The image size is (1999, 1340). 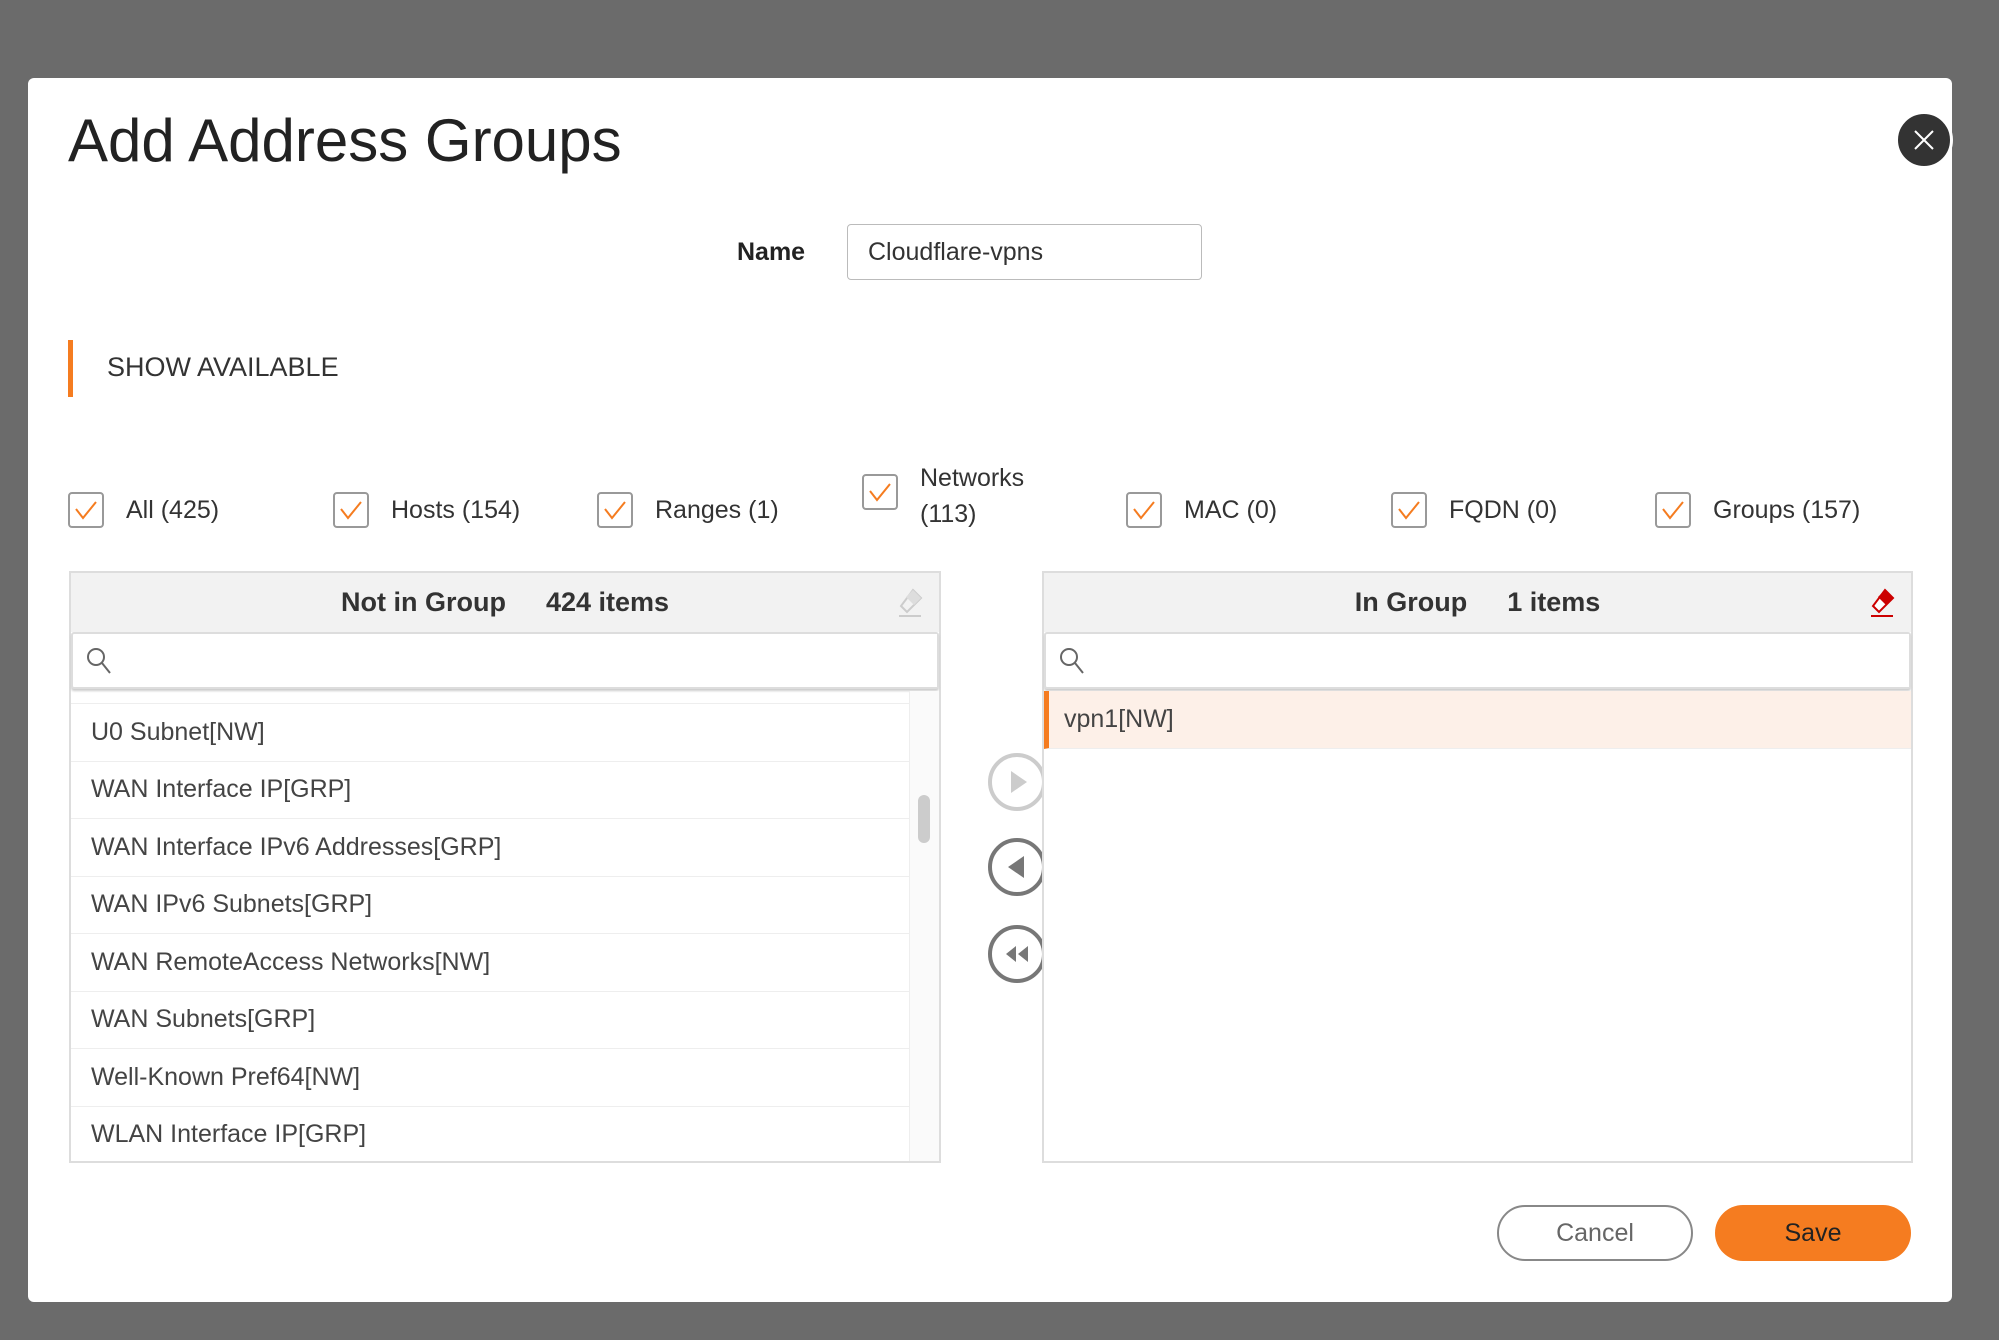 I want to click on filter-checkbox: MAC (0), so click(x=1201, y=510).